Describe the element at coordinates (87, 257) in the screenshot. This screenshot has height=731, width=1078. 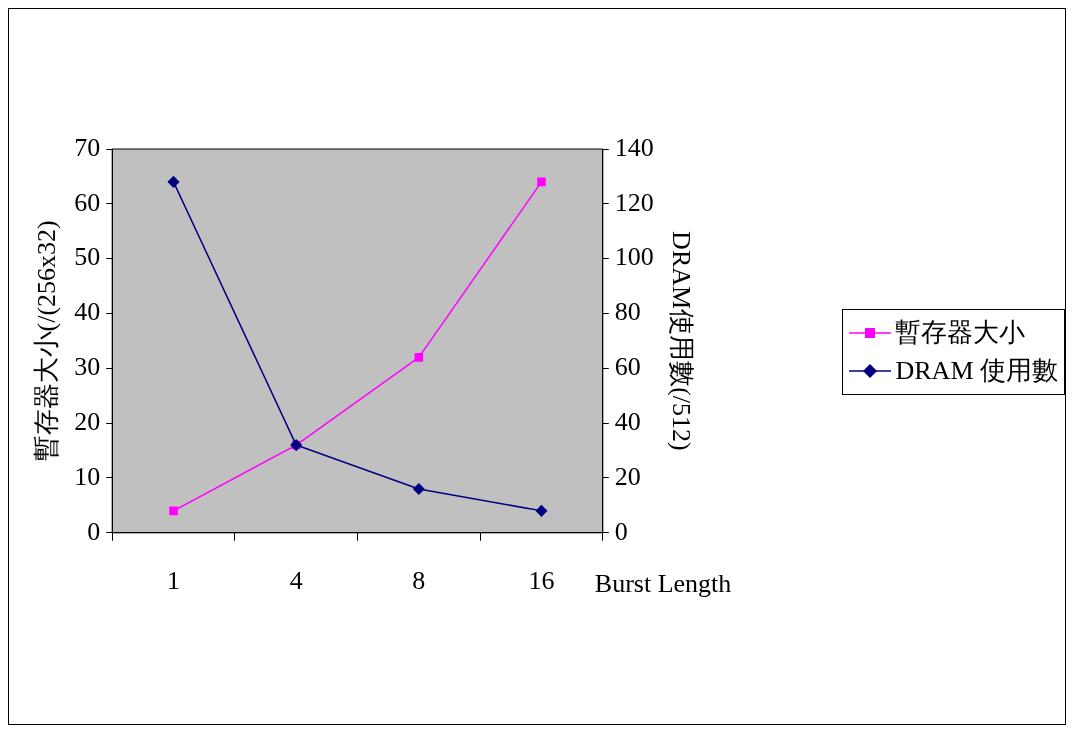
I see `y-tick-label: 50` at that location.